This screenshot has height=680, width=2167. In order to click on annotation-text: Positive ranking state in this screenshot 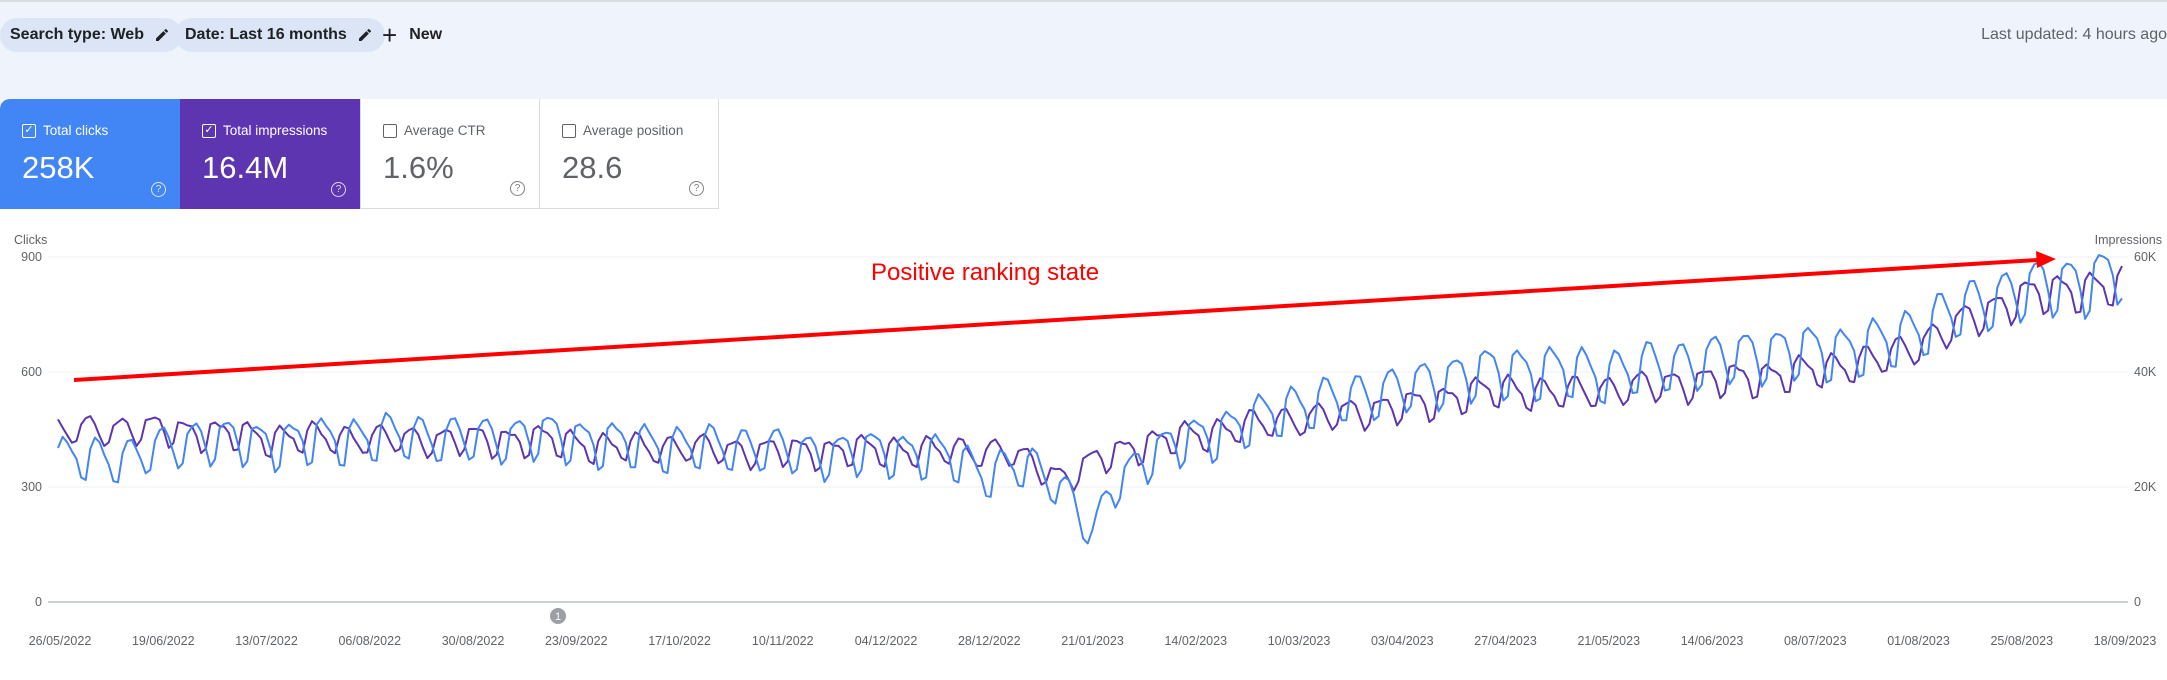, I will do `click(985, 272)`.